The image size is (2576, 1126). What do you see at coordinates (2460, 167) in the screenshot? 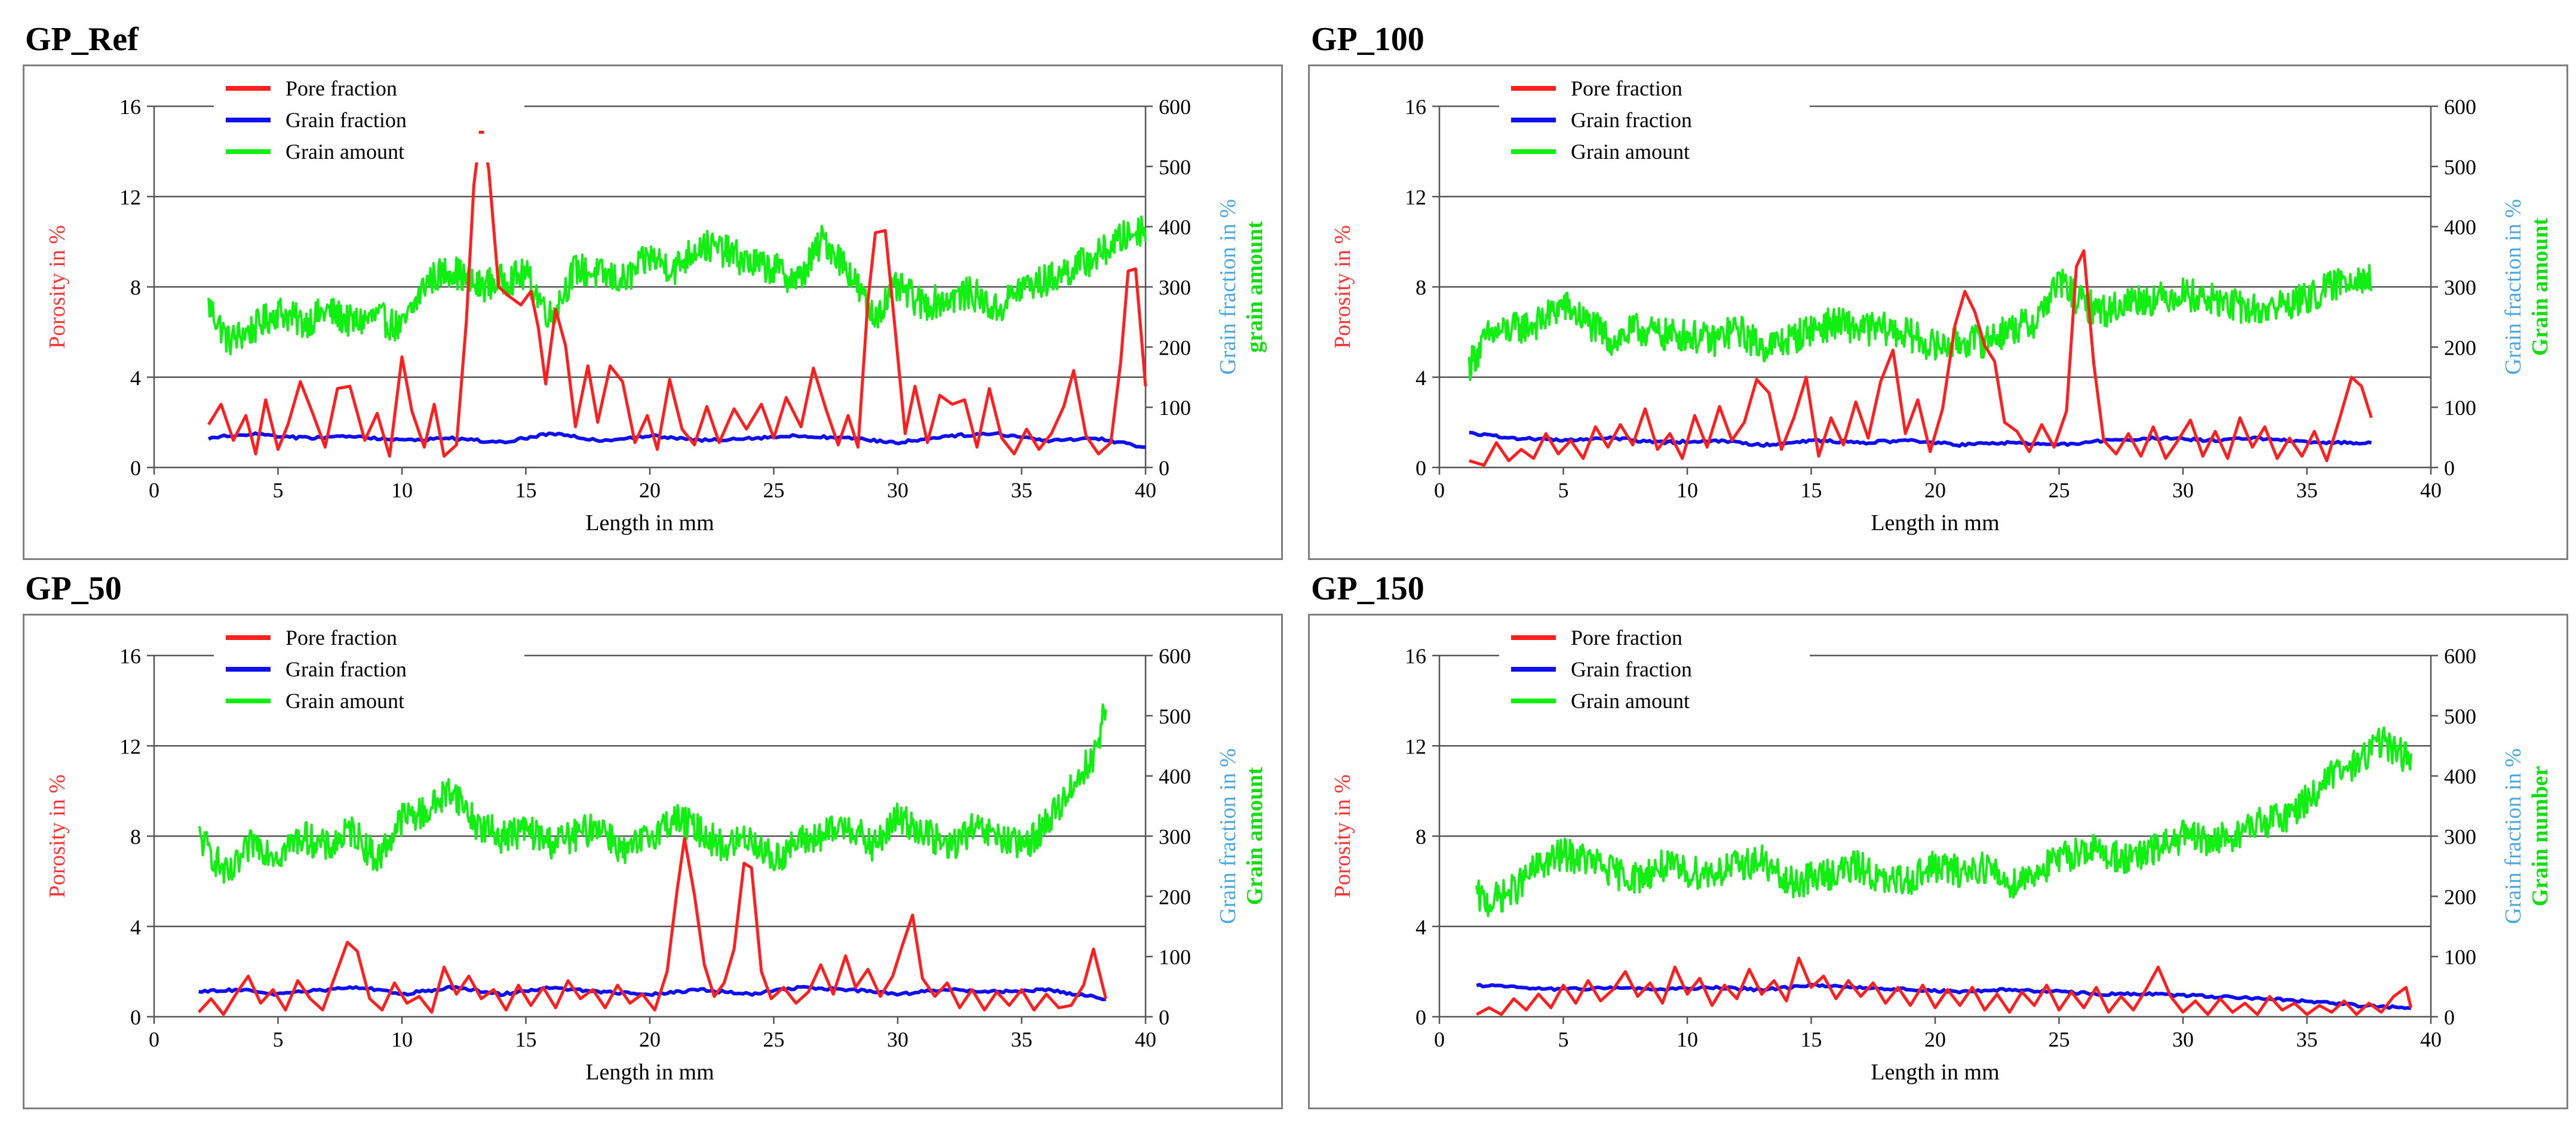
I see `y2-tick-label: 500` at bounding box center [2460, 167].